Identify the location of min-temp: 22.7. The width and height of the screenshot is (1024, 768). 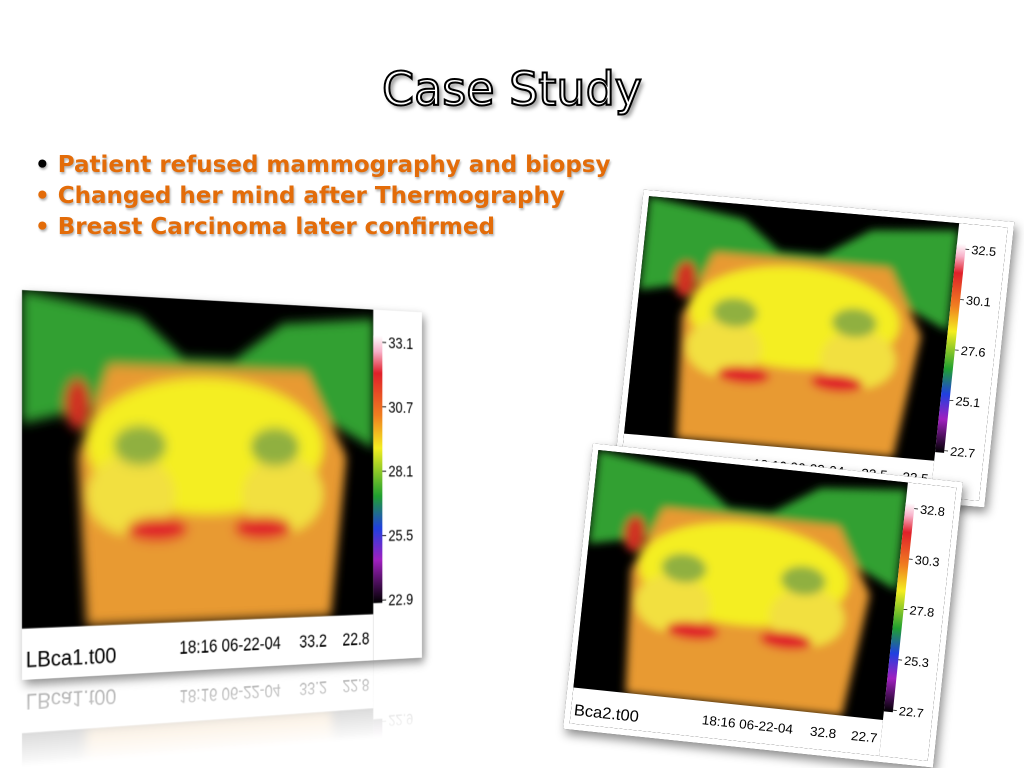
(864, 736).